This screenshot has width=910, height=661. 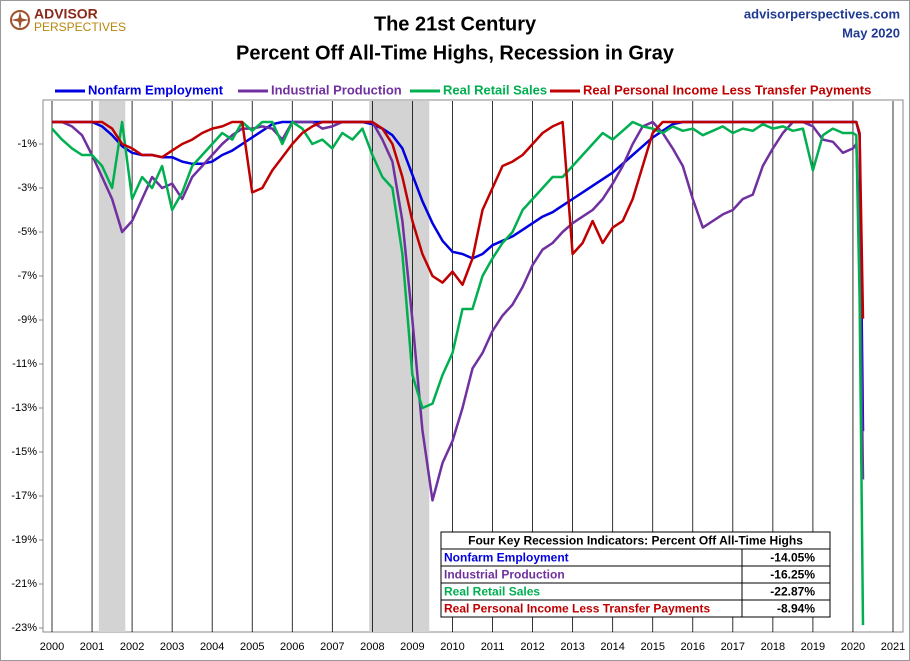 I want to click on table-value: -8.94%, so click(x=796, y=609).